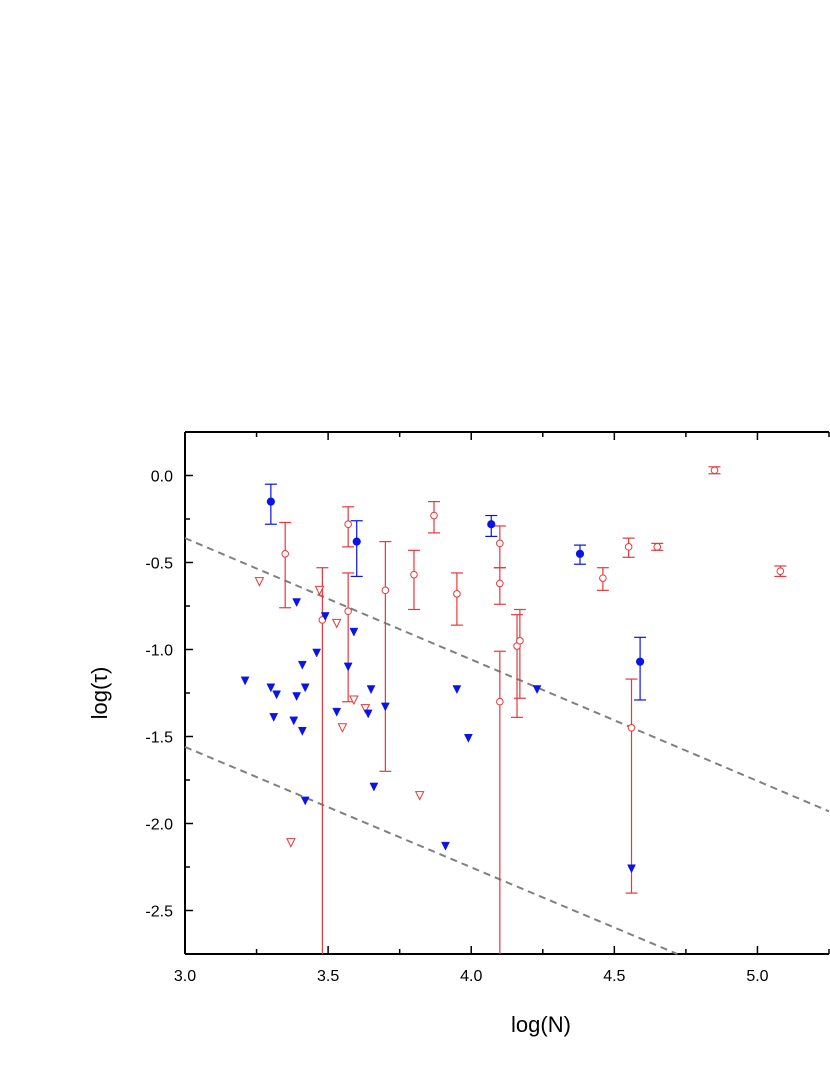  Describe the element at coordinates (162, 477) in the screenshot. I see `y-tick-label: 0.0` at that location.